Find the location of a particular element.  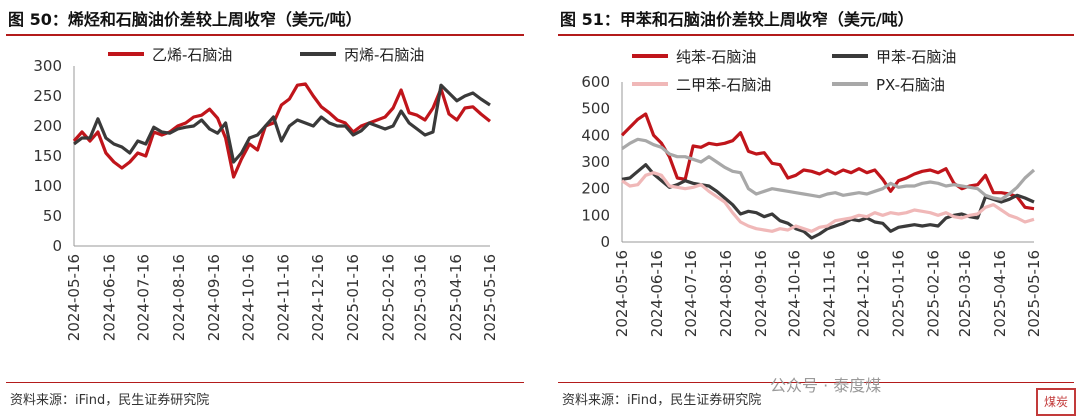

right-x-tick-label: 2024-09-16 is located at coordinates (761, 293).